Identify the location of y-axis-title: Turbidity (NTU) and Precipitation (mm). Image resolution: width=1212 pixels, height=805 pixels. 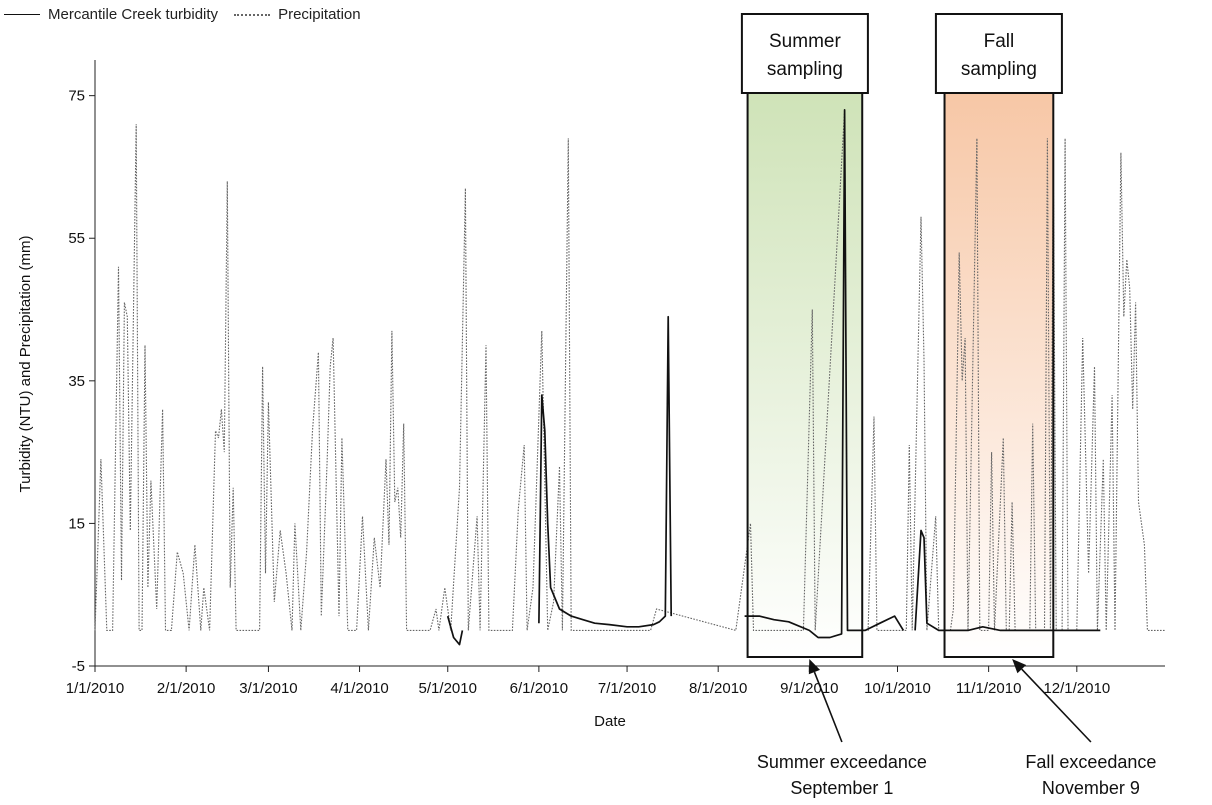
(25, 363).